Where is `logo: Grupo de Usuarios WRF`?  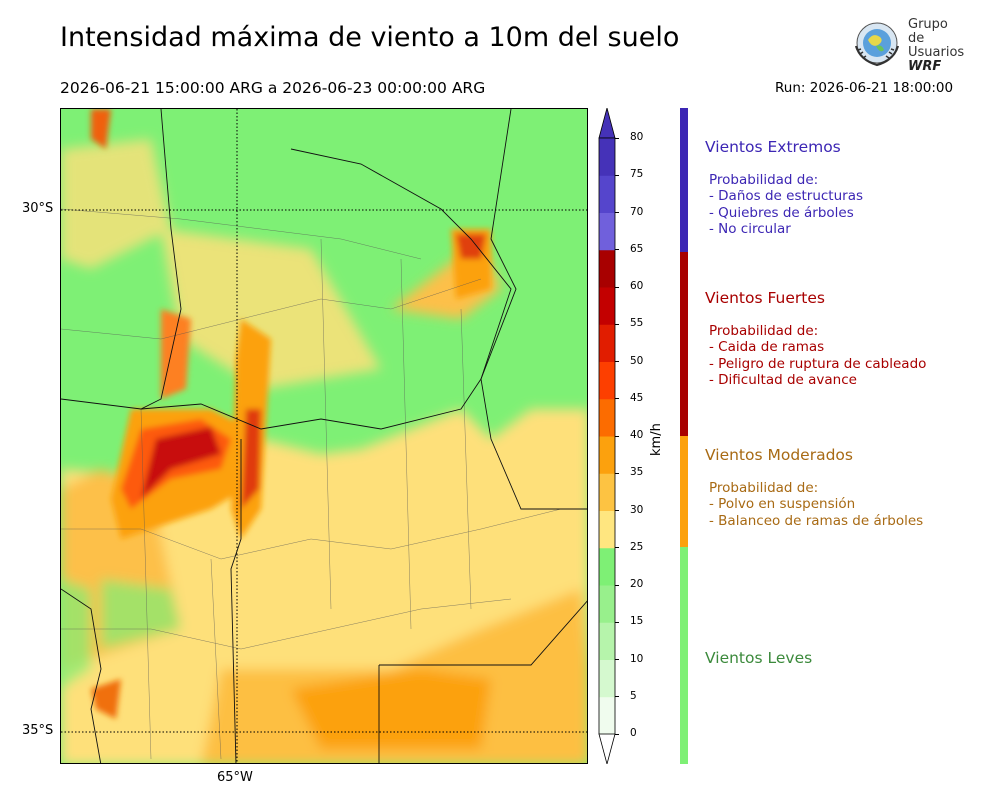
logo: Grupo de Usuarios WRF is located at coordinates (908, 45).